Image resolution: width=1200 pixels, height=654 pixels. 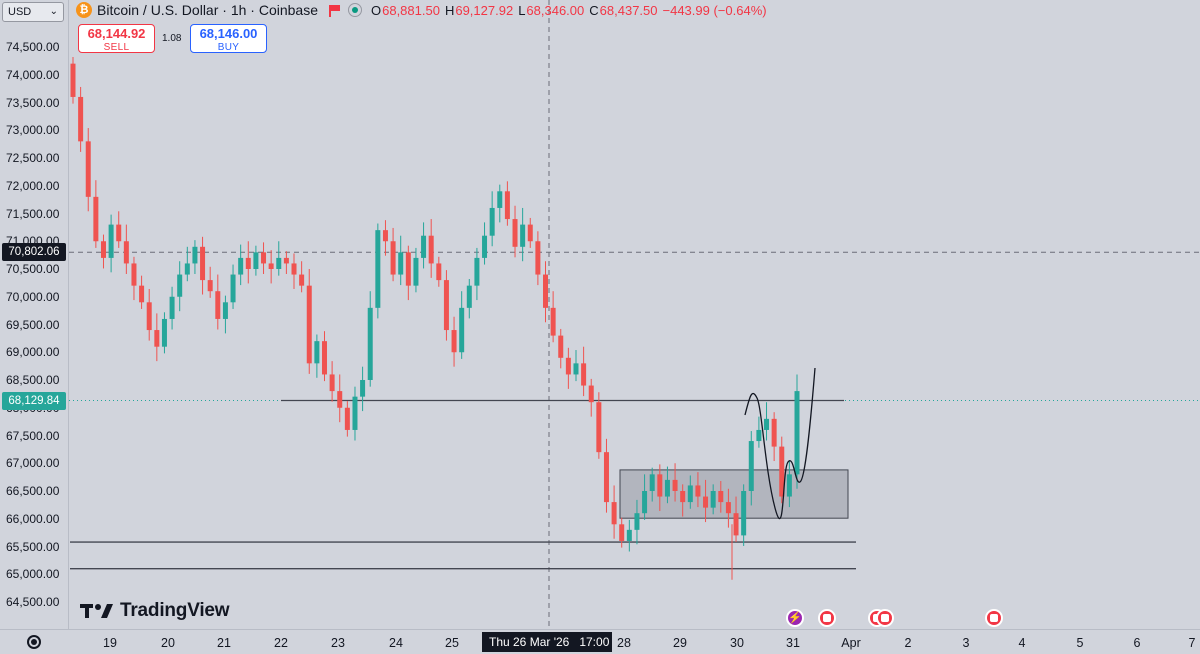 What do you see at coordinates (33, 546) in the screenshot?
I see `price-tick-label: 65,500.00` at bounding box center [33, 546].